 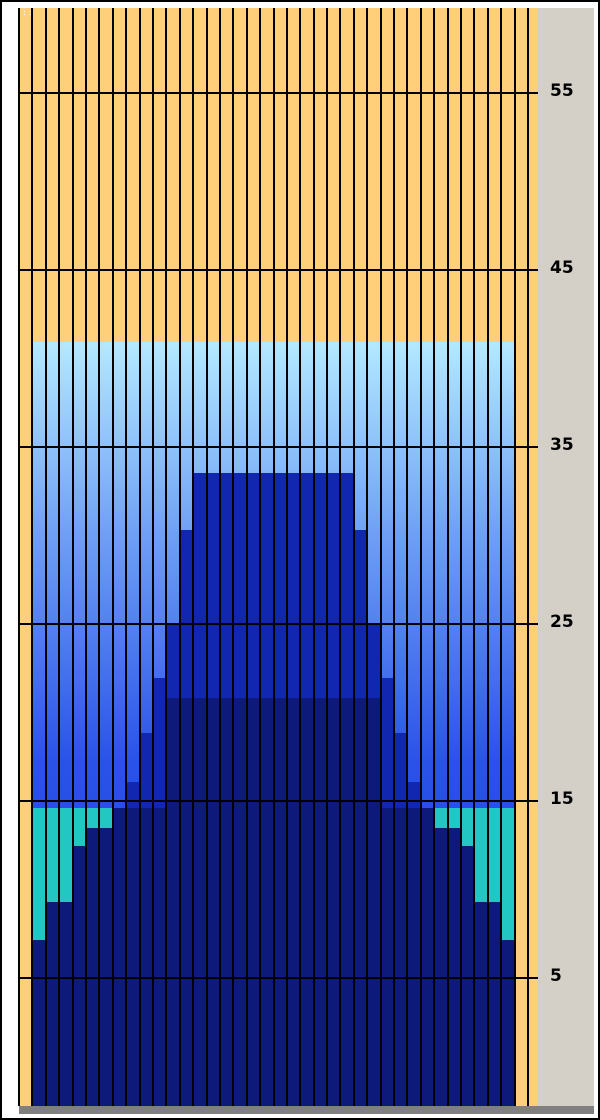 I want to click on y-axis-panel, so click(x=565, y=560).